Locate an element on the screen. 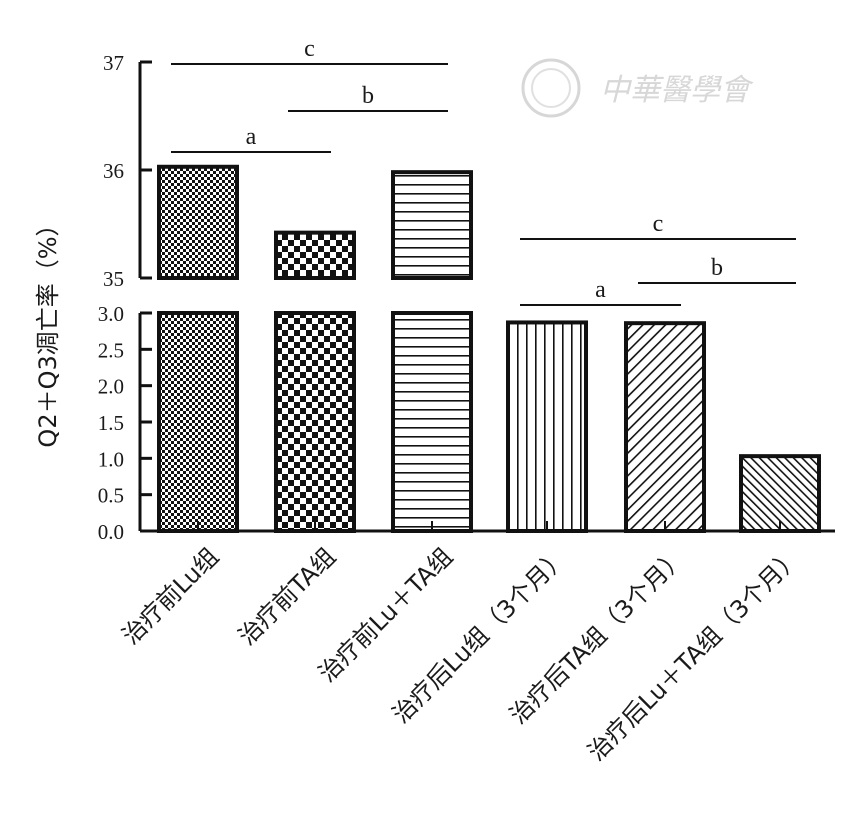  y-tick-label-lower: 3.0 is located at coordinates (111, 314).